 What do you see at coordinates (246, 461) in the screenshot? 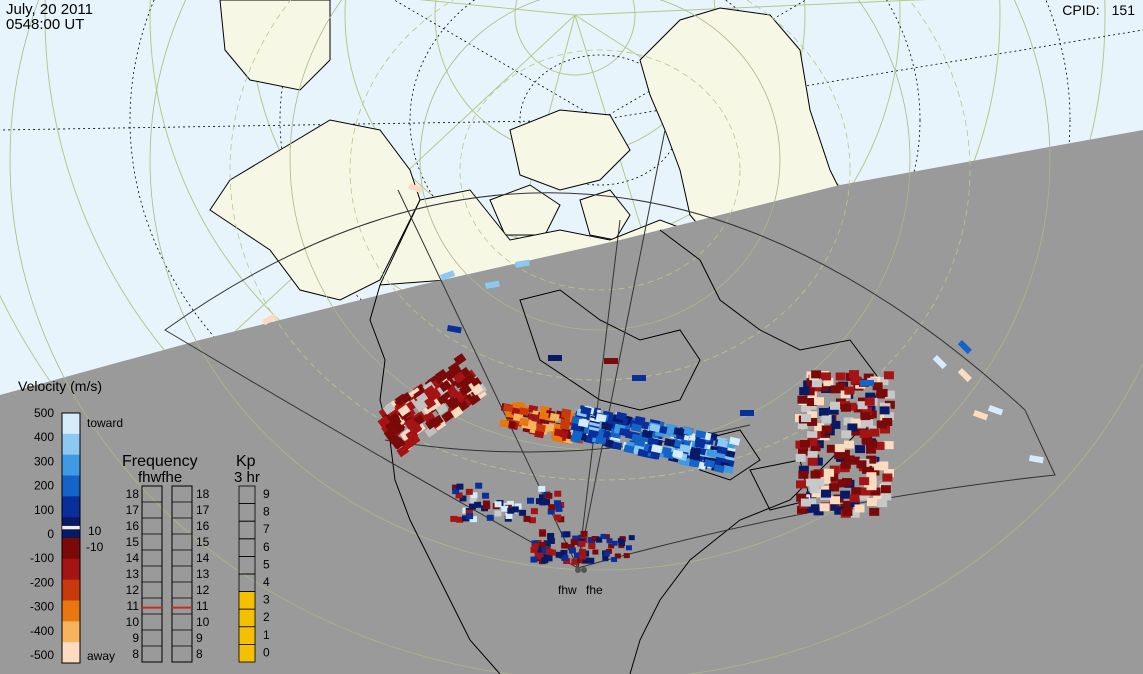
I see `kp-title: Kp` at bounding box center [246, 461].